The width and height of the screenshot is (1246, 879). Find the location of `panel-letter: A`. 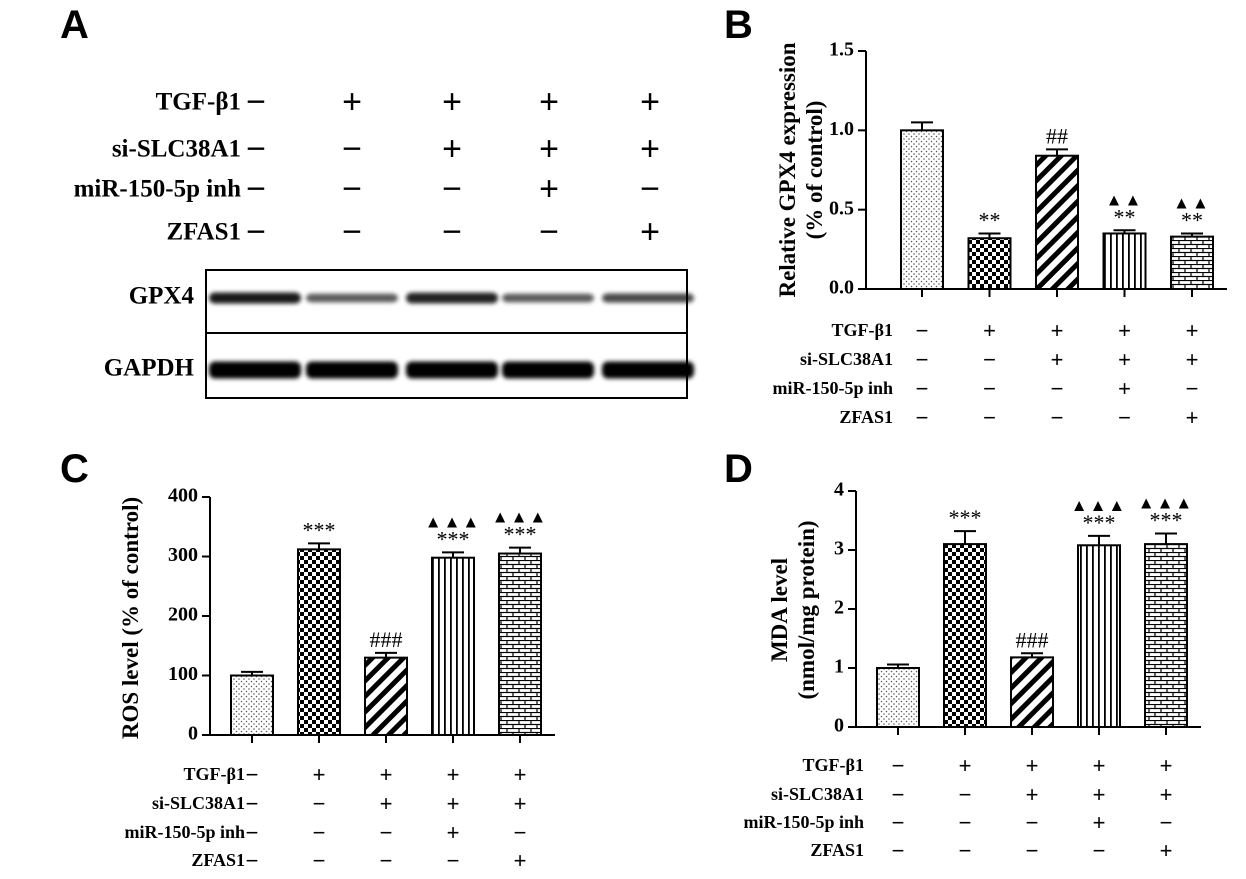

panel-letter: A is located at coordinates (74, 25).